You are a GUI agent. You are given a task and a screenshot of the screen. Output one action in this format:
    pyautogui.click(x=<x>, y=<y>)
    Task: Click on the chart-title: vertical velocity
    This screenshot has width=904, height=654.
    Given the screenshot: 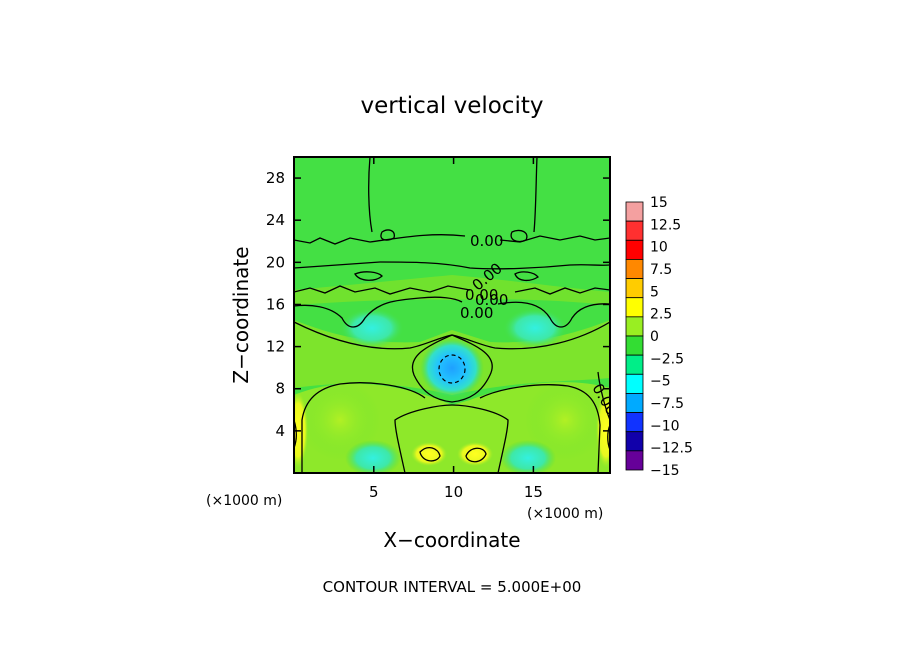 What is the action you would take?
    pyautogui.click(x=452, y=106)
    